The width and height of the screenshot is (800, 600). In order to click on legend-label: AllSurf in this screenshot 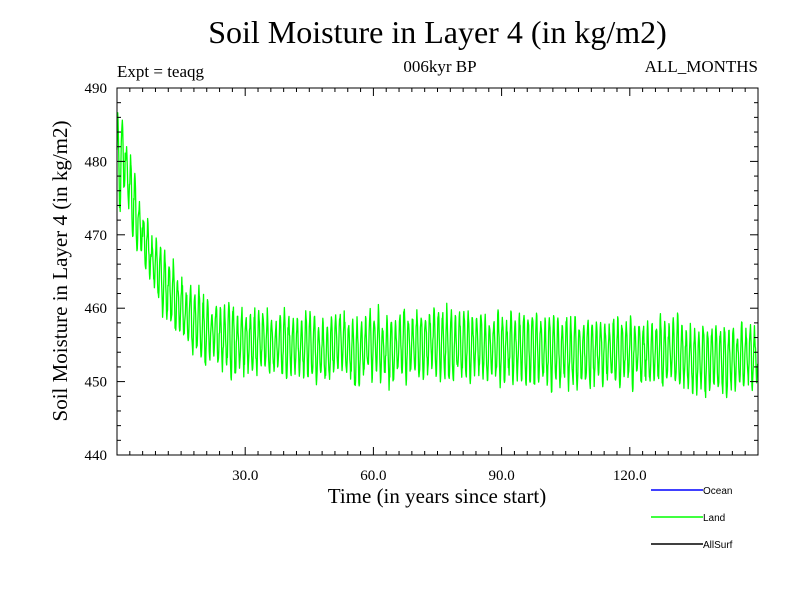, I will do `click(718, 545)`.